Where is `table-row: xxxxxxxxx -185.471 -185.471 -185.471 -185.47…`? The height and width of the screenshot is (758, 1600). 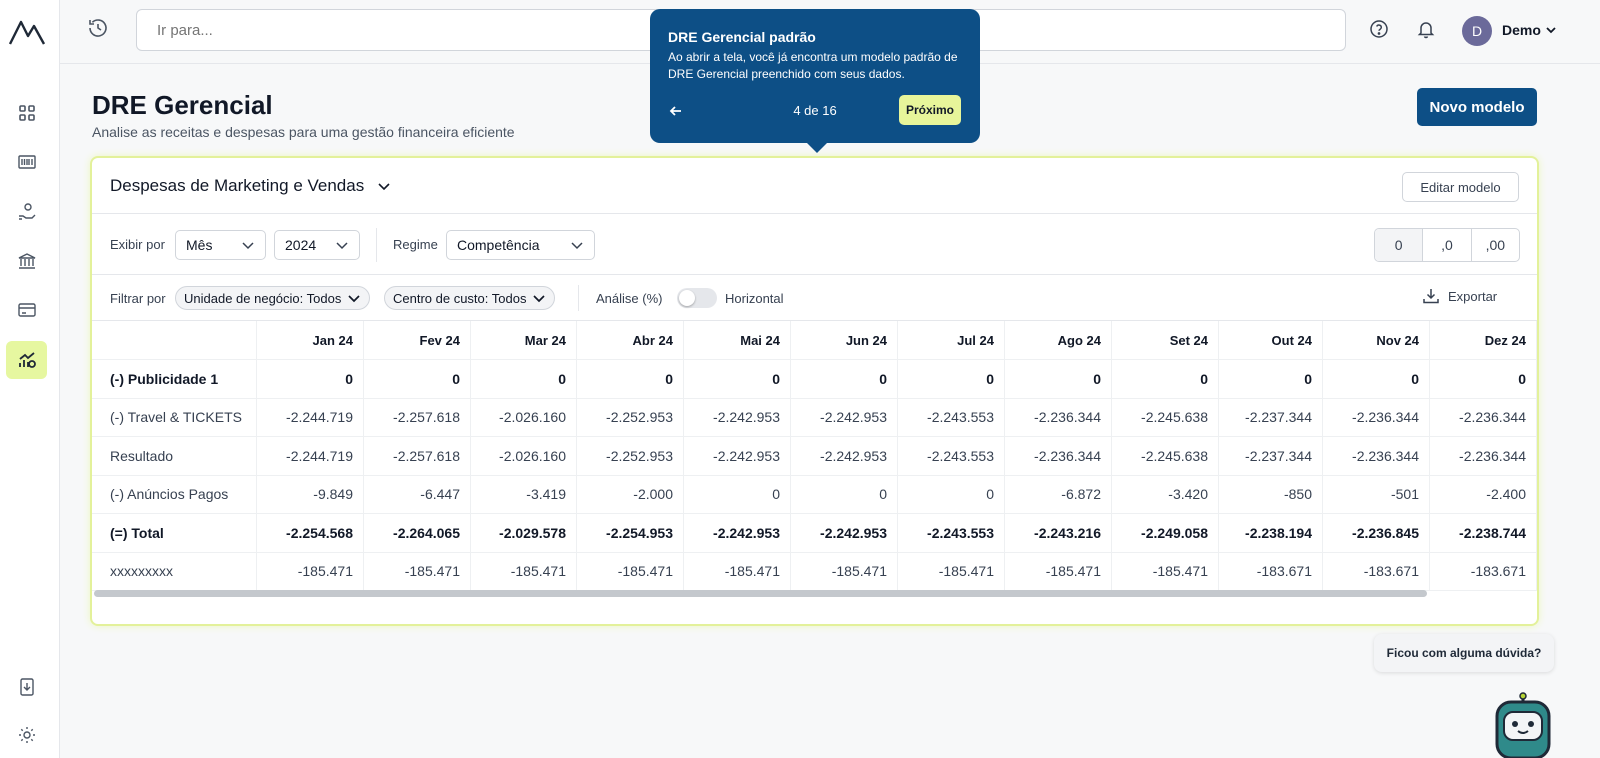
table-row: xxxxxxxxx -185.471 -185.471 -185.471 -185.47… is located at coordinates (814, 571).